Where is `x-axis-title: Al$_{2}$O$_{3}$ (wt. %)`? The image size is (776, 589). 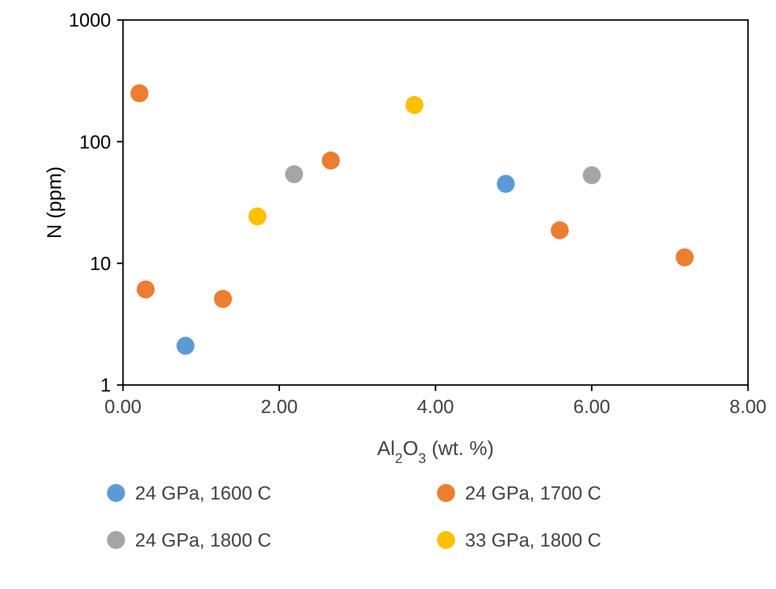 x-axis-title: Al$_{2}$O$_{3}$ (wt. %) is located at coordinates (435, 452).